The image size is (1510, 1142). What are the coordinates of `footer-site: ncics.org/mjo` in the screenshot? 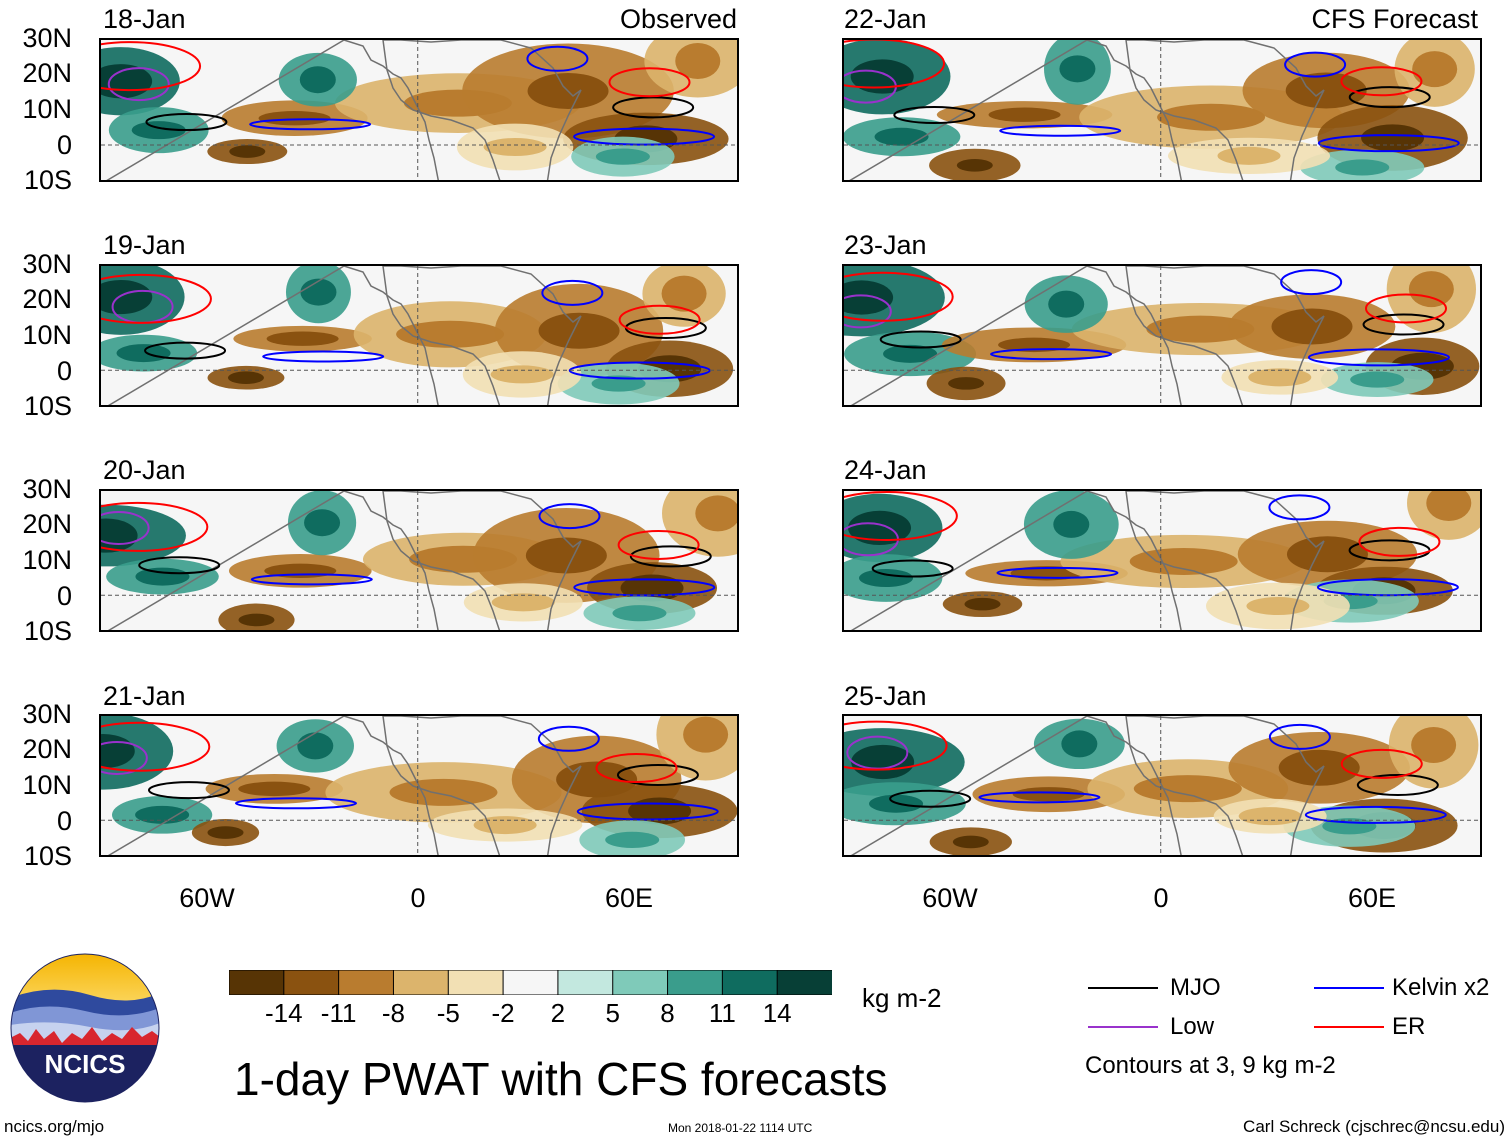 It's located at (54, 1126).